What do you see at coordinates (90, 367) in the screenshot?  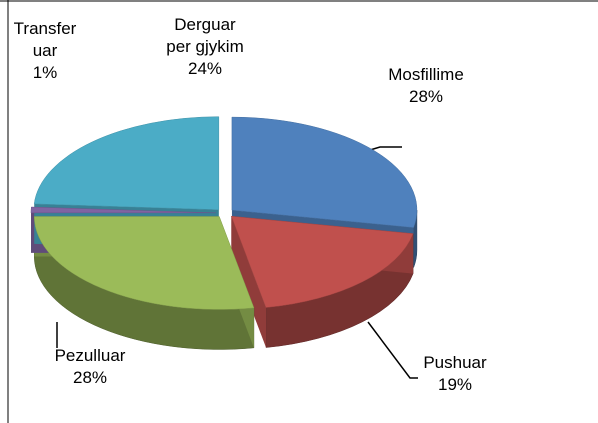 I see `slice-label: Pezulluar 28%` at bounding box center [90, 367].